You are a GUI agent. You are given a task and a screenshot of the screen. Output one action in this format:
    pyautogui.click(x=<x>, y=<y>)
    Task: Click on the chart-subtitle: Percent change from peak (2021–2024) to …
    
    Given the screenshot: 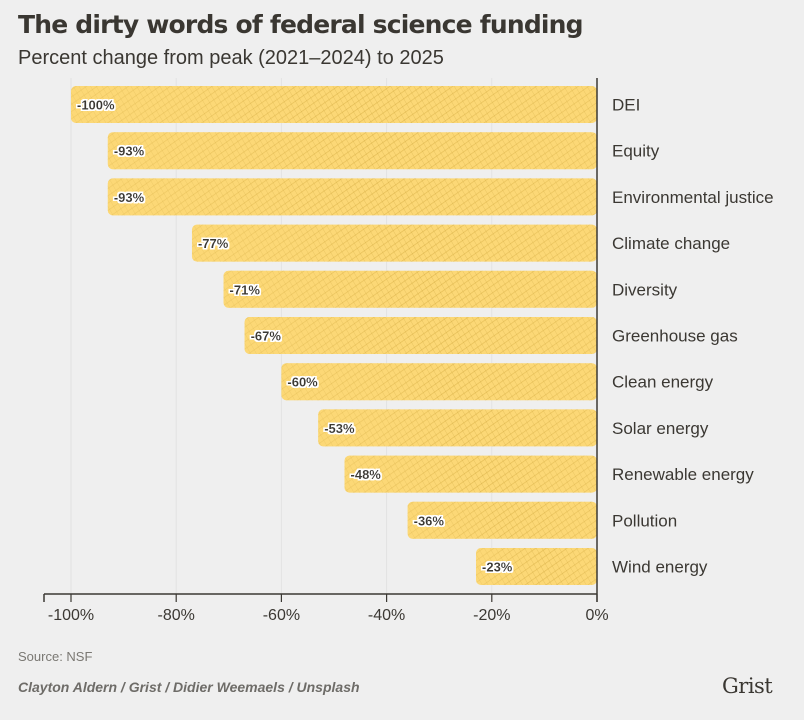 What is the action you would take?
    pyautogui.click(x=231, y=58)
    